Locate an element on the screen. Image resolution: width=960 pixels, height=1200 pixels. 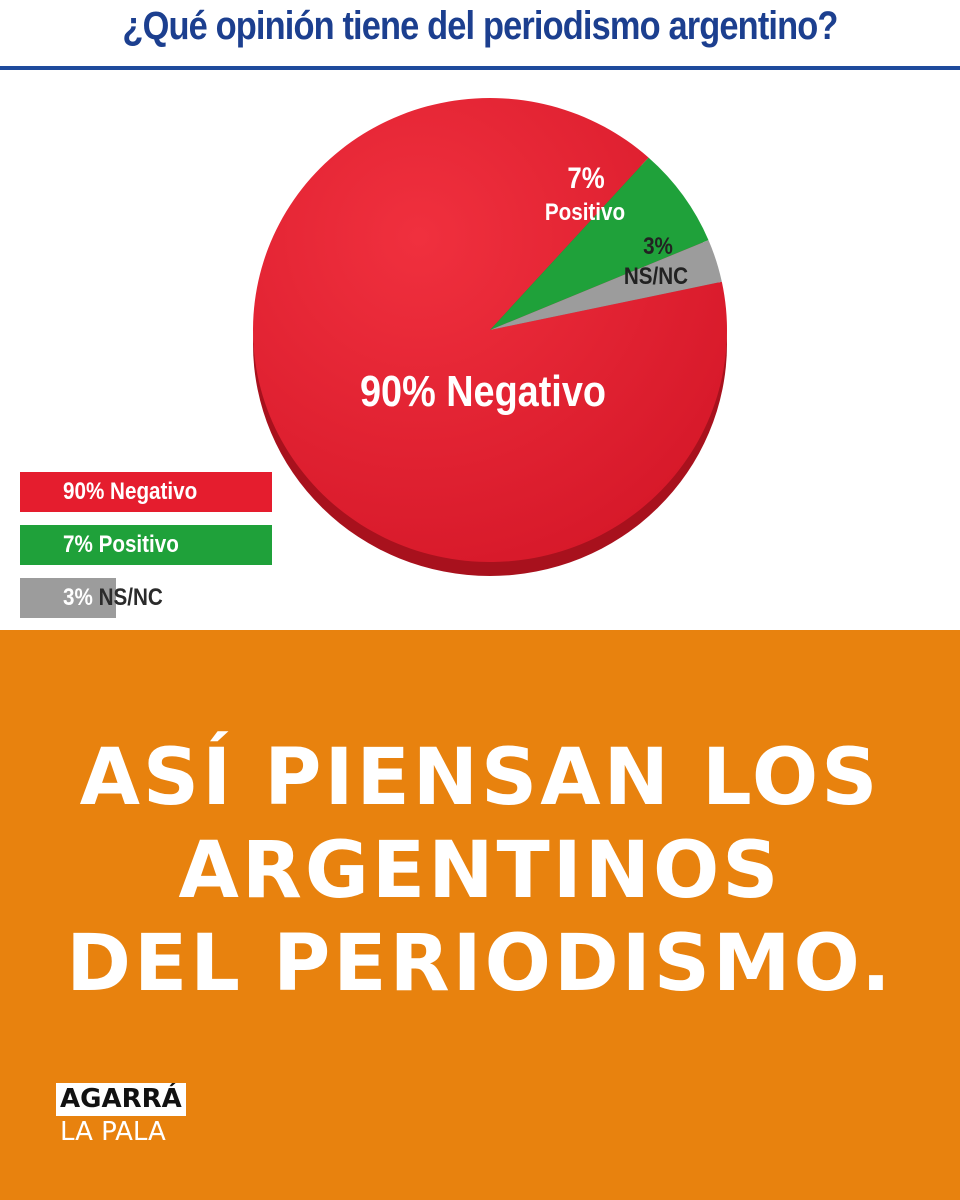
legend-item-negativo: 90% Negativo is located at coordinates (146, 492).